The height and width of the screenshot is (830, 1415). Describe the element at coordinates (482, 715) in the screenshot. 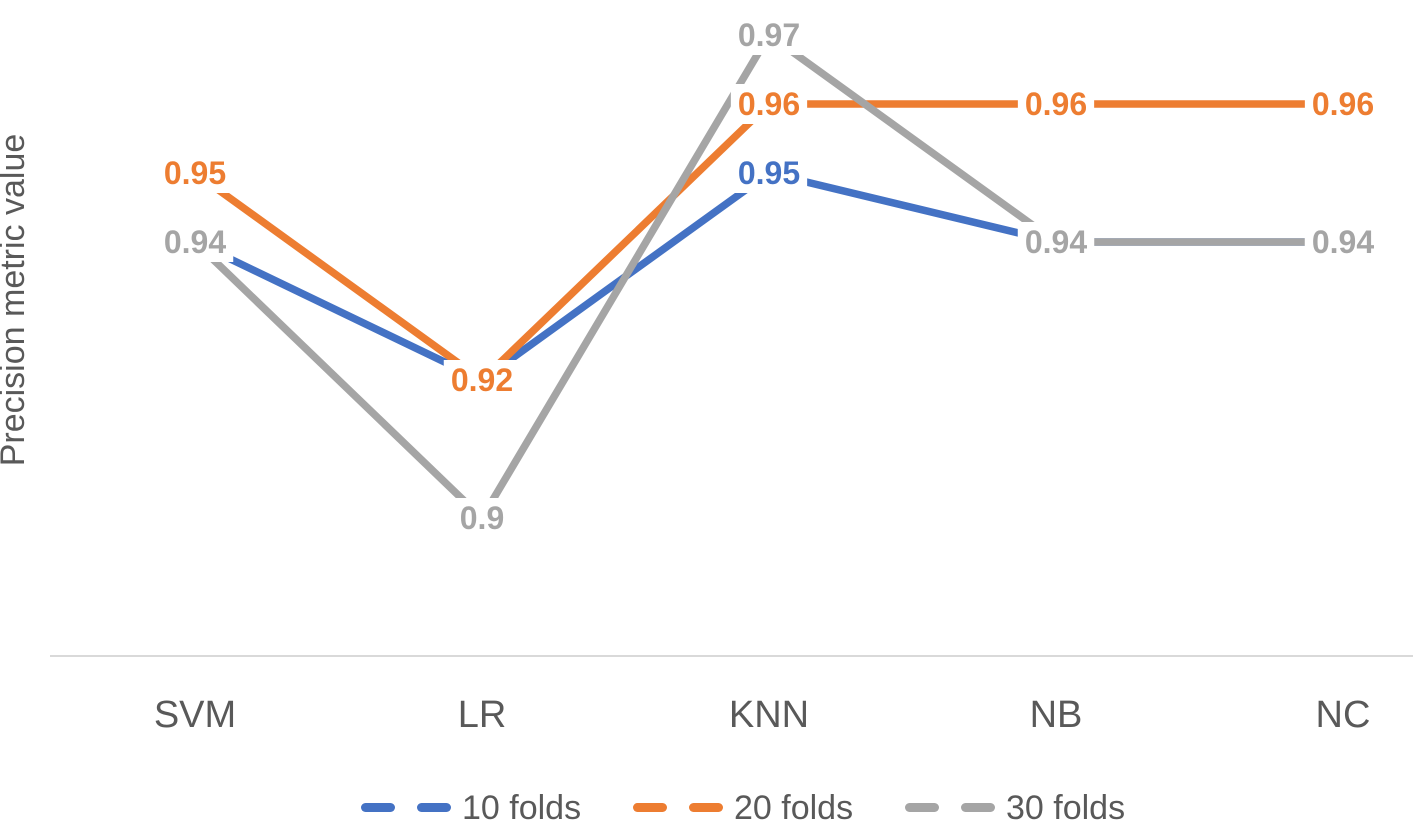

I see `x-axis-label-lr: LR` at that location.